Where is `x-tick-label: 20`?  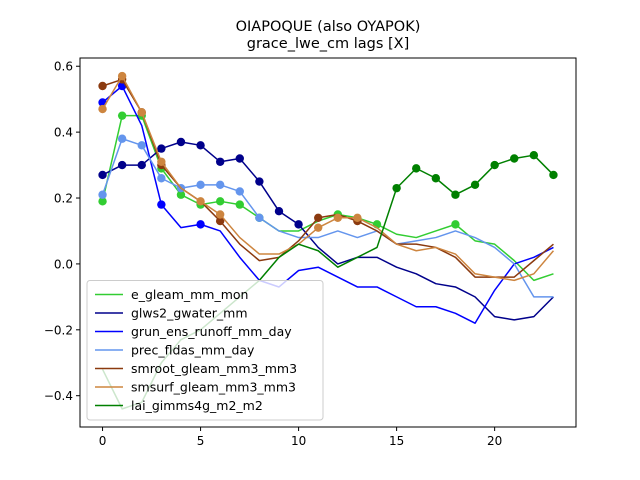 x-tick-label: 20 is located at coordinates (494, 441).